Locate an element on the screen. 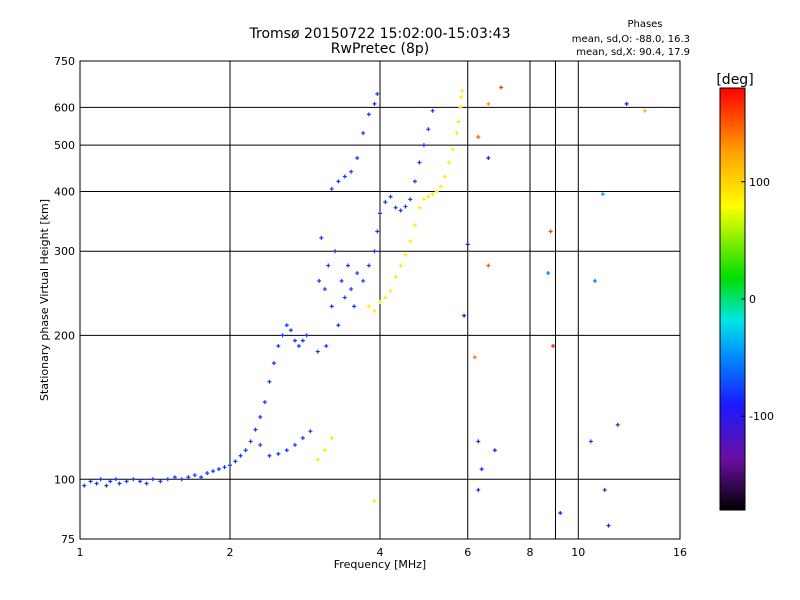 The height and width of the screenshot is (600, 800). y-tick-label: 75 is located at coordinates (68, 539).